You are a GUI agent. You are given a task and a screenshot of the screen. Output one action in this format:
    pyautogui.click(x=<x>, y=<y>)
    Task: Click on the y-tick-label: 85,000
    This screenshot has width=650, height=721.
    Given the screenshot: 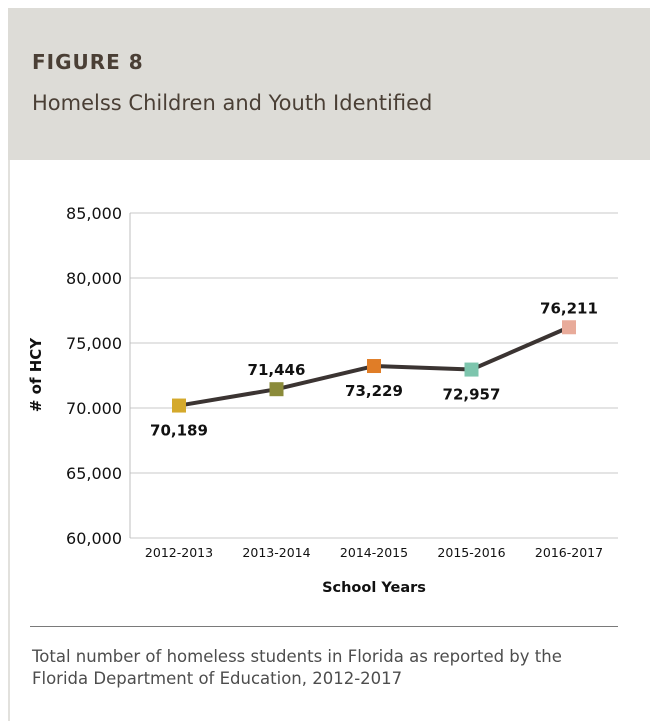 What is the action you would take?
    pyautogui.click(x=94, y=213)
    